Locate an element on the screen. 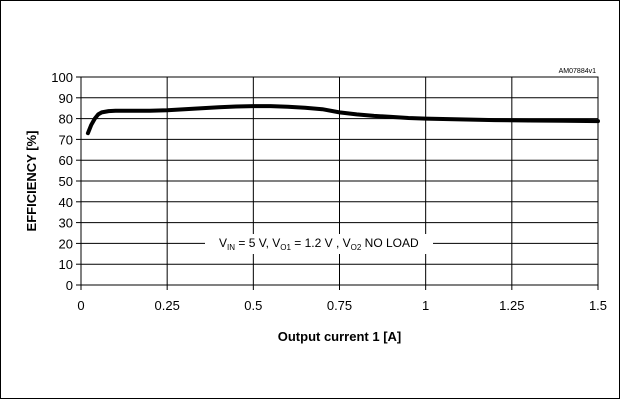  annotation-subscript: IN is located at coordinates (231, 247).